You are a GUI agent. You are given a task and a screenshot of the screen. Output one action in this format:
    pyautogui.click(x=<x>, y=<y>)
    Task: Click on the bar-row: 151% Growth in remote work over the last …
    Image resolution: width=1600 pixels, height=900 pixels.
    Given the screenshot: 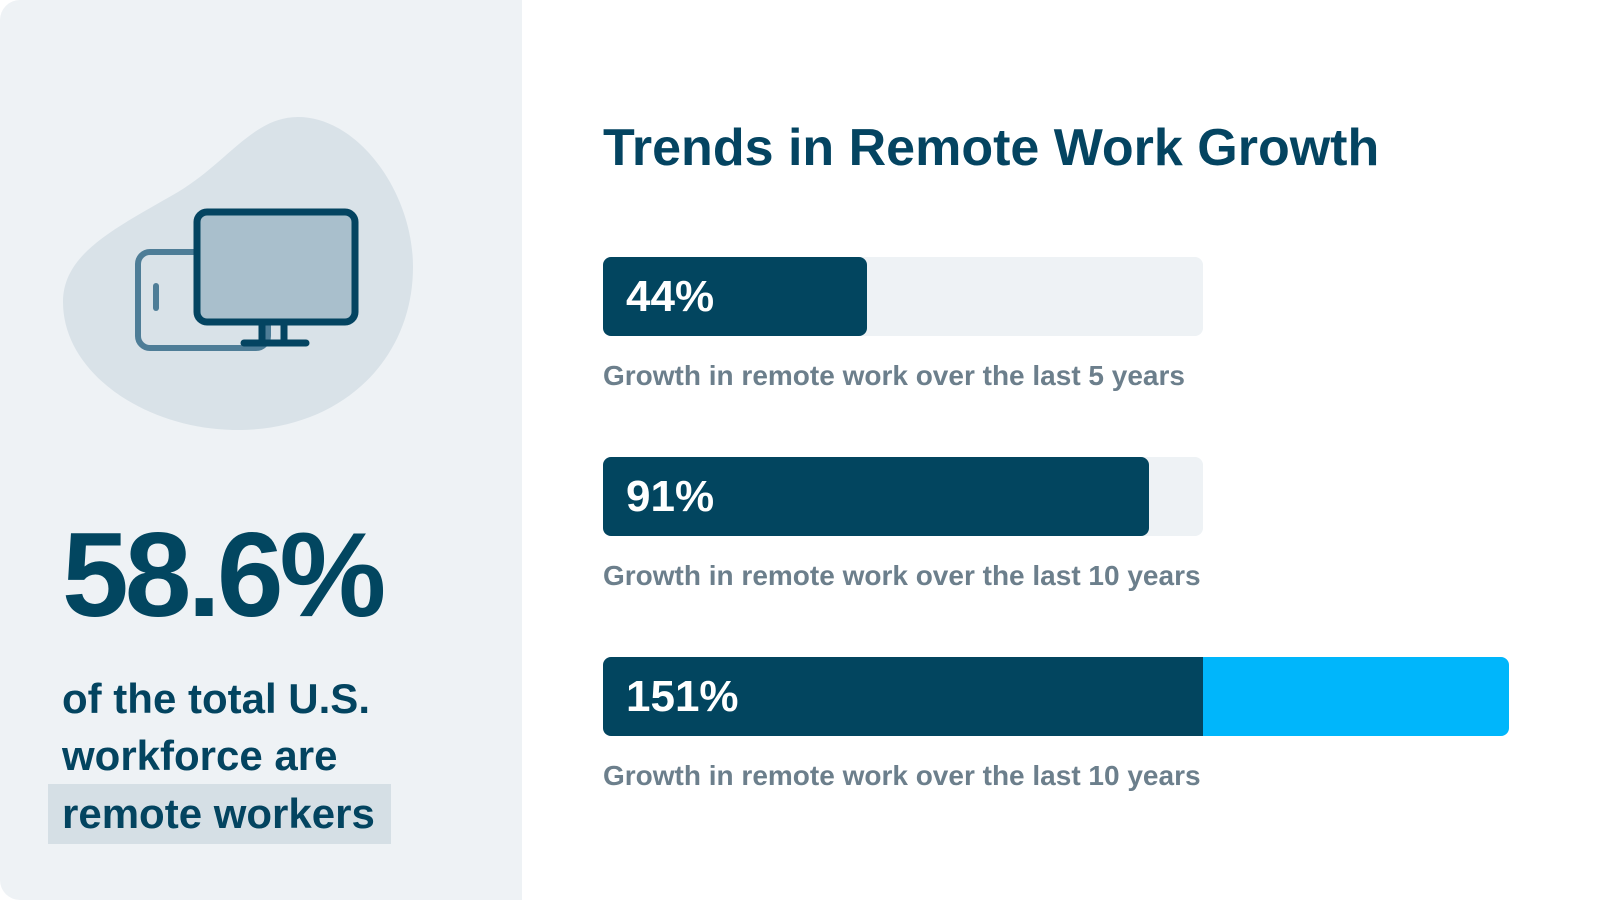 What is the action you would take?
    pyautogui.click(x=1056, y=724)
    